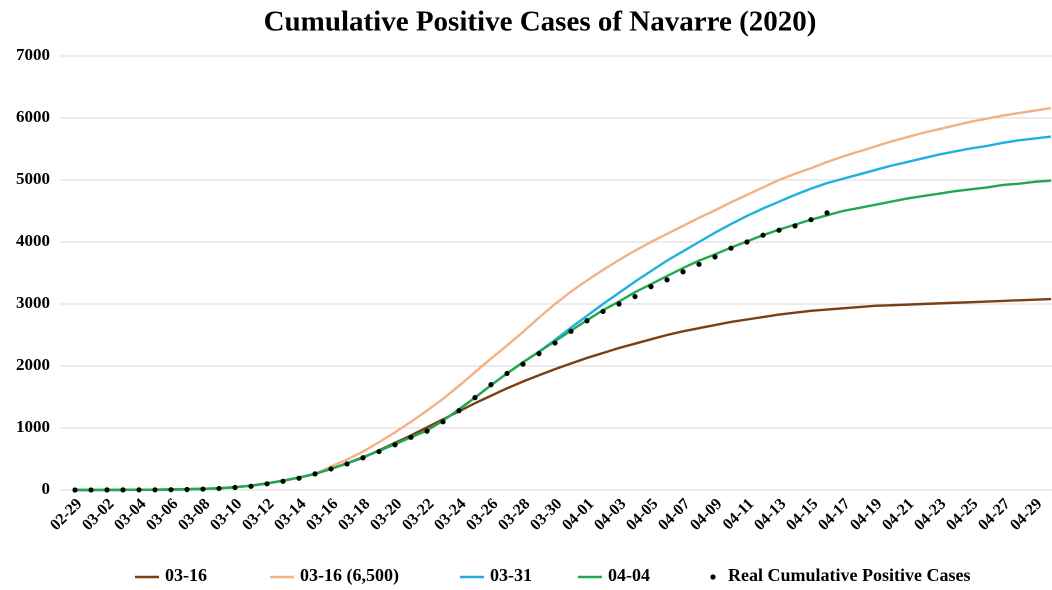 This screenshot has height=590, width=1052. Describe the element at coordinates (674, 514) in the screenshot. I see `x-tick-label: 04-07` at that location.